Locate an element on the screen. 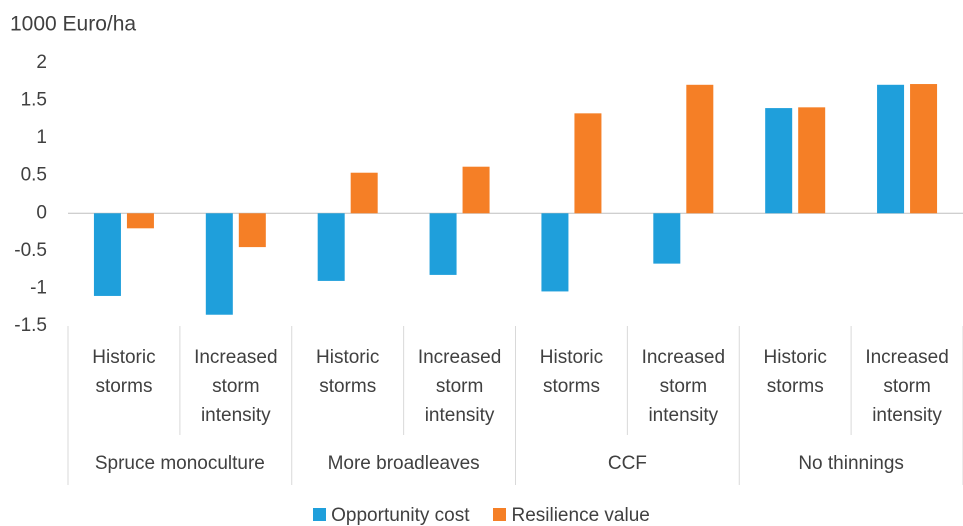 This screenshot has width=963, height=526. group-label: No thinnings is located at coordinates (851, 463).